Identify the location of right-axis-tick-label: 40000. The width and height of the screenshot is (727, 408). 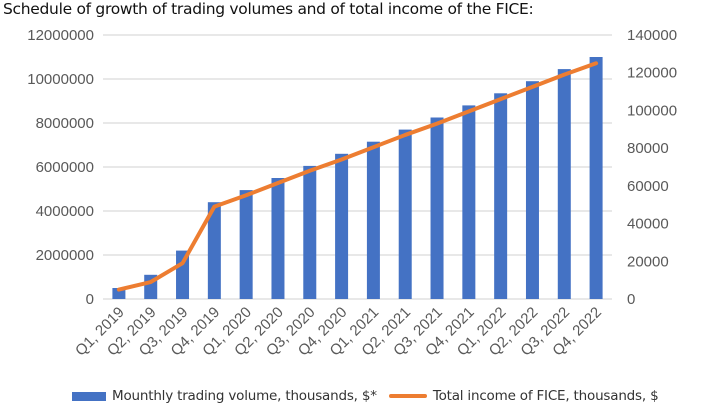
(648, 224).